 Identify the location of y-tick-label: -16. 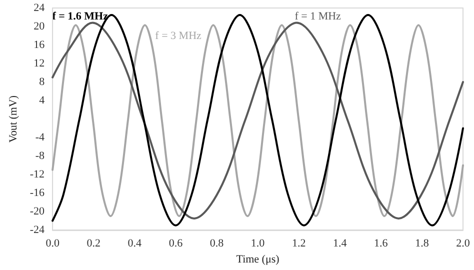
(38, 193).